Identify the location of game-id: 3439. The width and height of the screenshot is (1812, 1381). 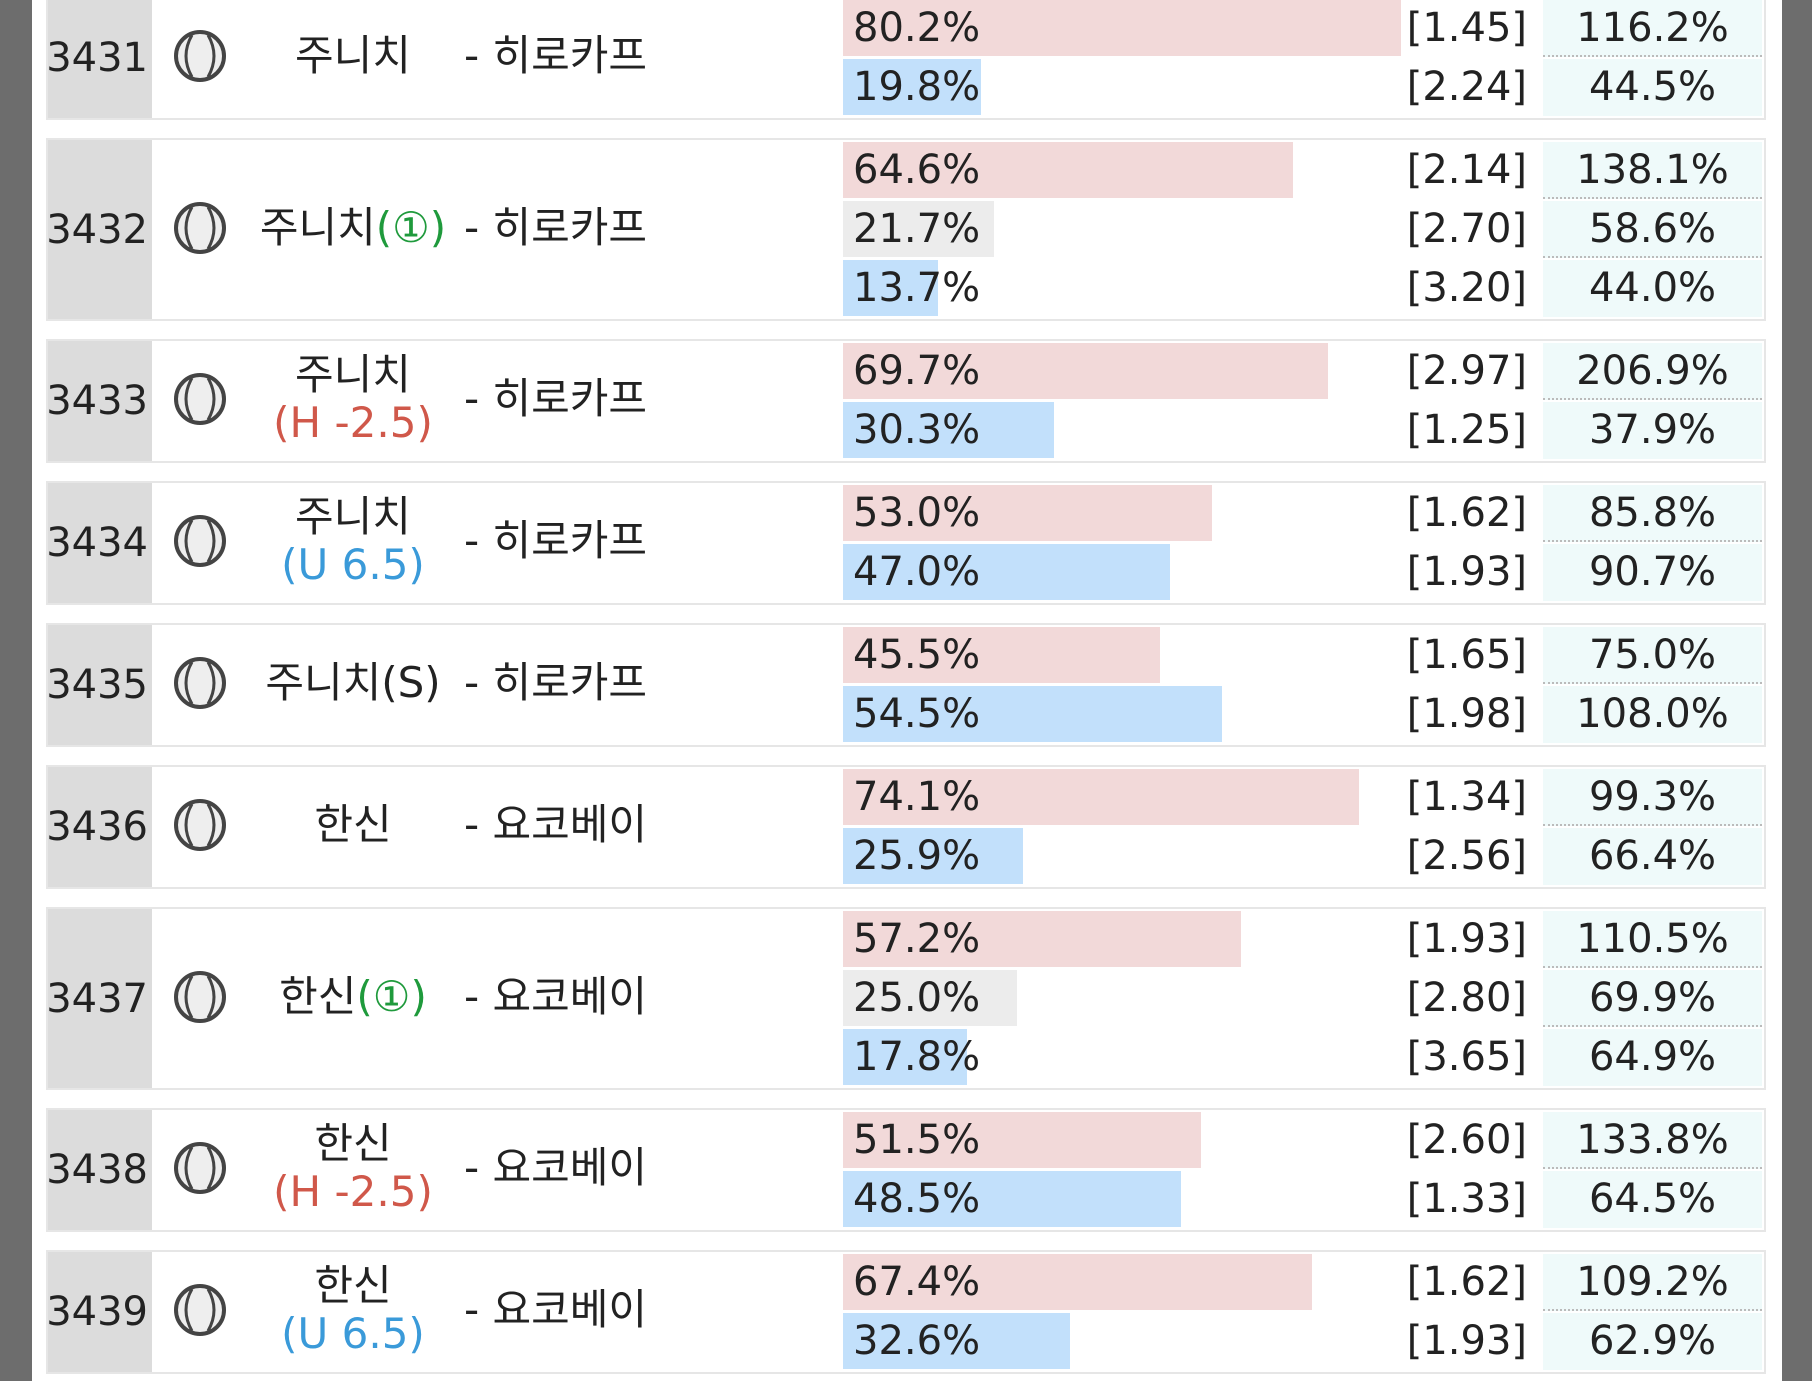
(99, 1312).